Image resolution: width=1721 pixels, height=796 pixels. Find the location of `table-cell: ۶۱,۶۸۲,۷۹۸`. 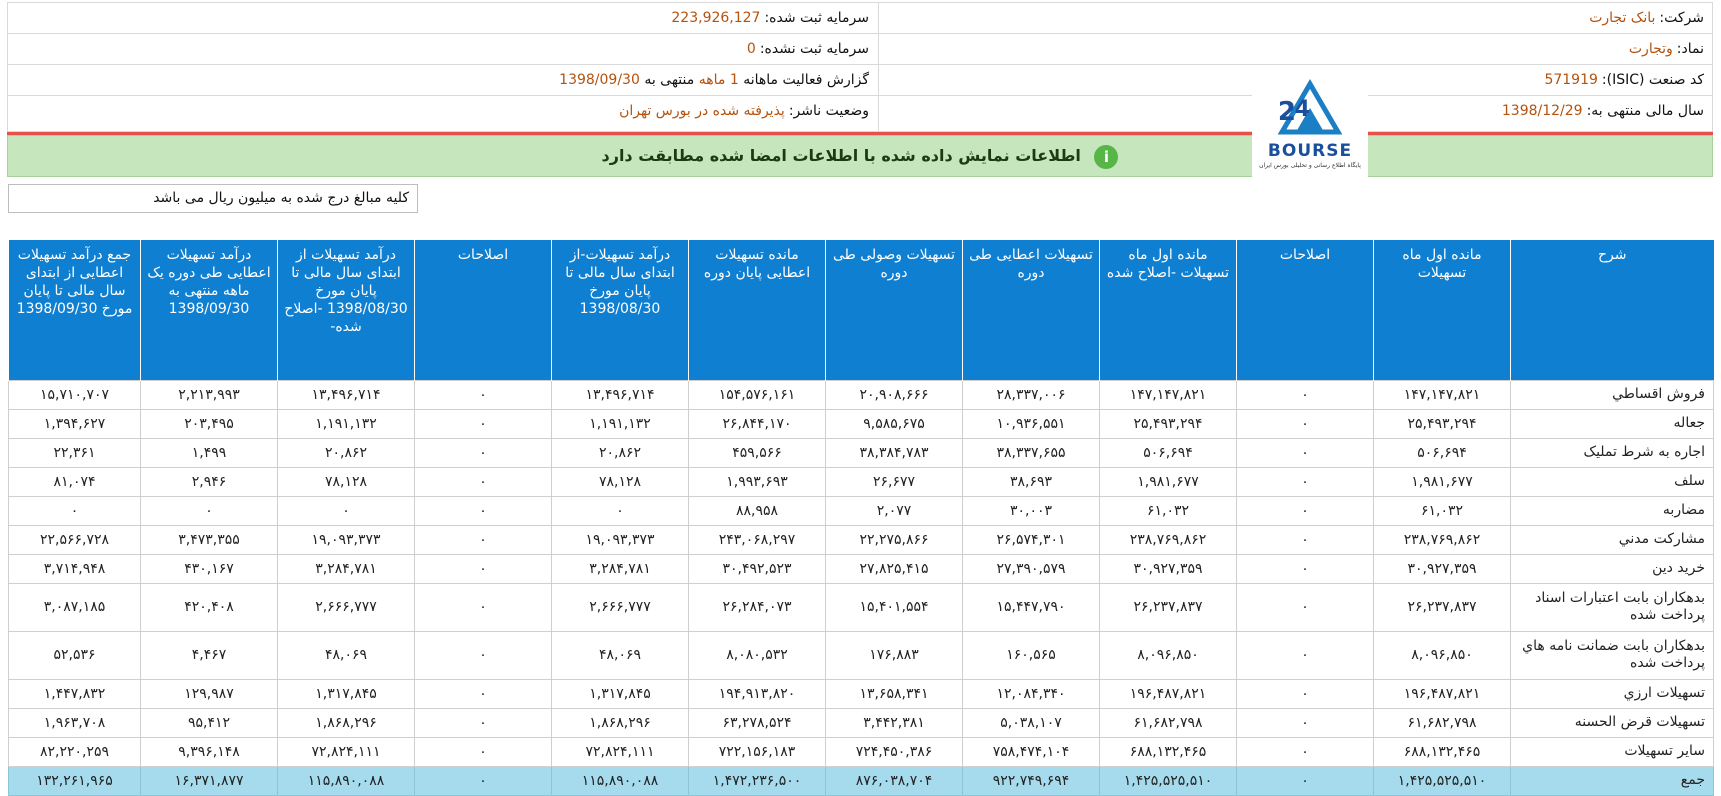

table-cell: ۶۱,۶۸۲,۷۹۸ is located at coordinates (1168, 722).